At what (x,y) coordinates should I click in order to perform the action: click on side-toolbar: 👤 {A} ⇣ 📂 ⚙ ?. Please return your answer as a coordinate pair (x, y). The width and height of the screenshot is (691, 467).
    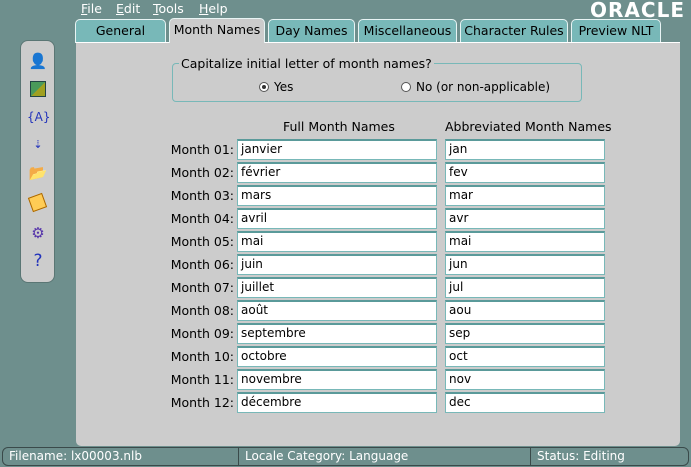
    Looking at the image, I should click on (37, 161).